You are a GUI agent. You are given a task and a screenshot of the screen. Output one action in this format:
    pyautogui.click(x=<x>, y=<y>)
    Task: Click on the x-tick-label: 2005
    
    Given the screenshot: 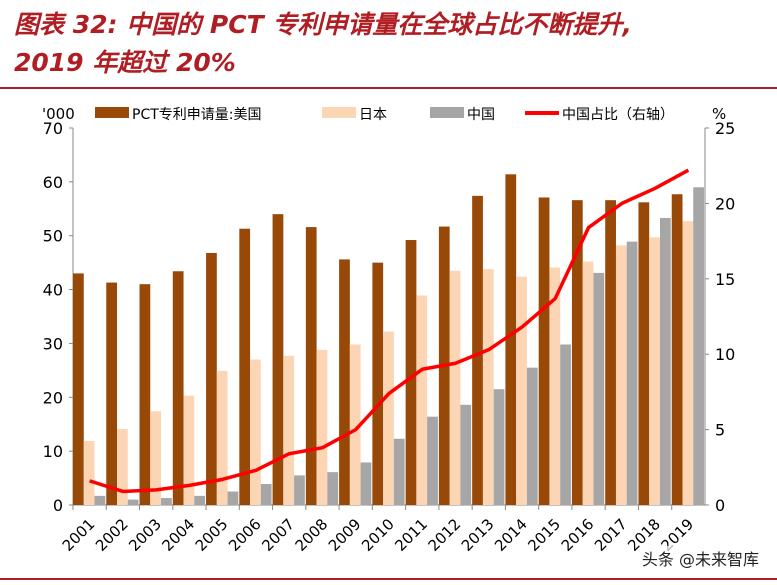 What is the action you would take?
    pyautogui.click(x=212, y=535)
    